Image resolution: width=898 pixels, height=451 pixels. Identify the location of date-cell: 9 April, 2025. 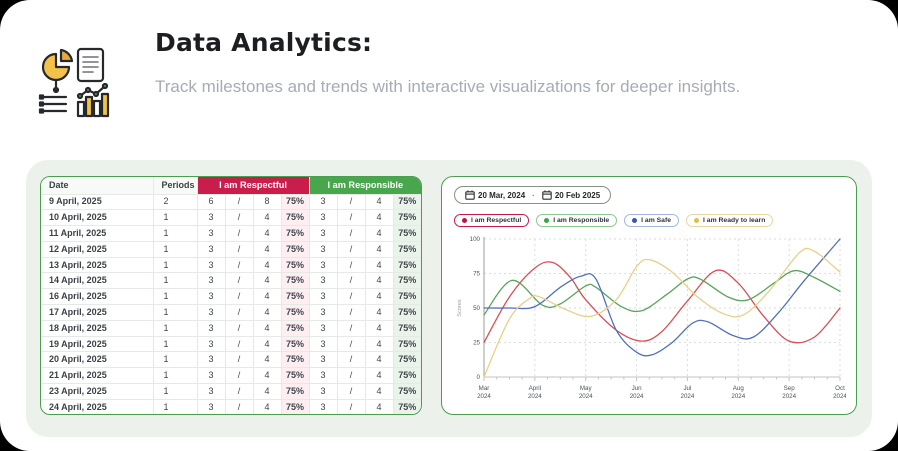
(97, 201).